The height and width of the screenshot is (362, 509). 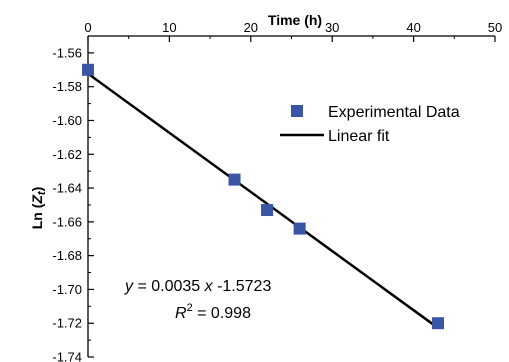 I want to click on x-tick-label: 50, so click(x=495, y=27).